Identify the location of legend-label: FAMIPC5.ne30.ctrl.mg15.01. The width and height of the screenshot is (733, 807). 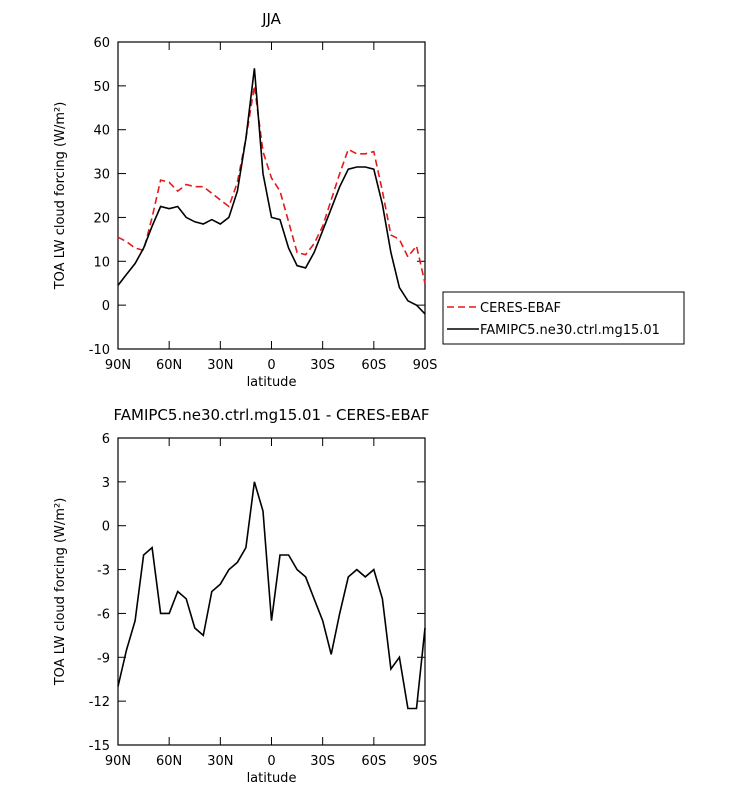
(570, 330).